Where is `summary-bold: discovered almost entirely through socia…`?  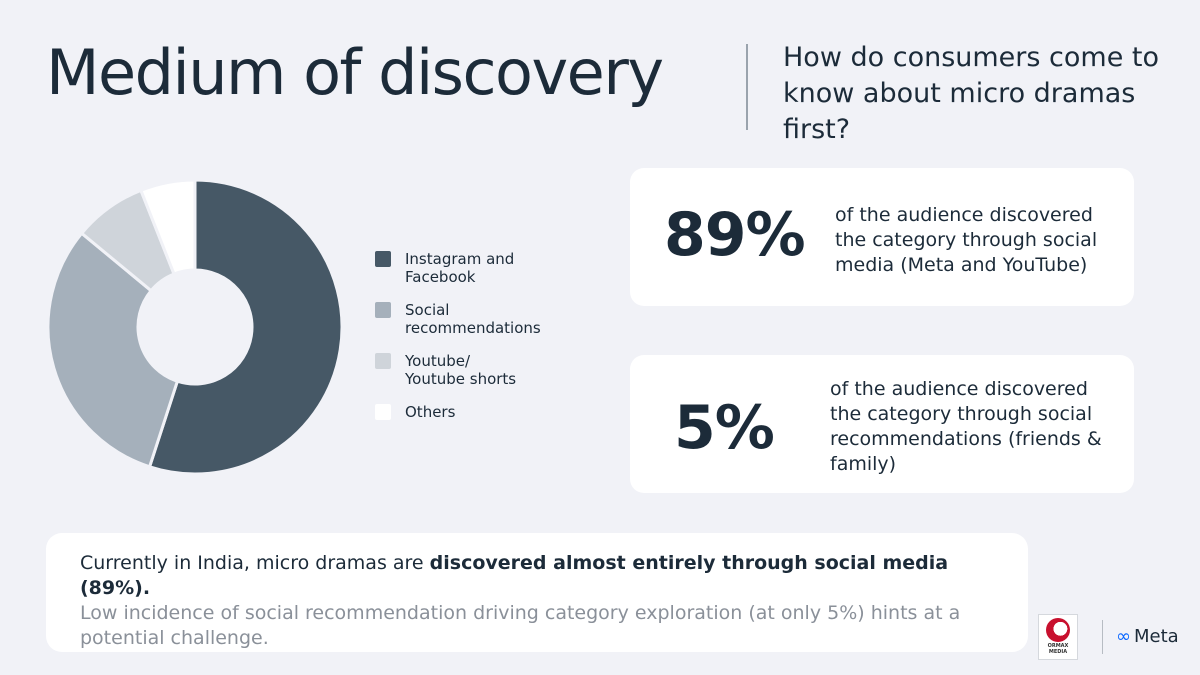
summary-bold: discovered almost entirely through socia… is located at coordinates (514, 575).